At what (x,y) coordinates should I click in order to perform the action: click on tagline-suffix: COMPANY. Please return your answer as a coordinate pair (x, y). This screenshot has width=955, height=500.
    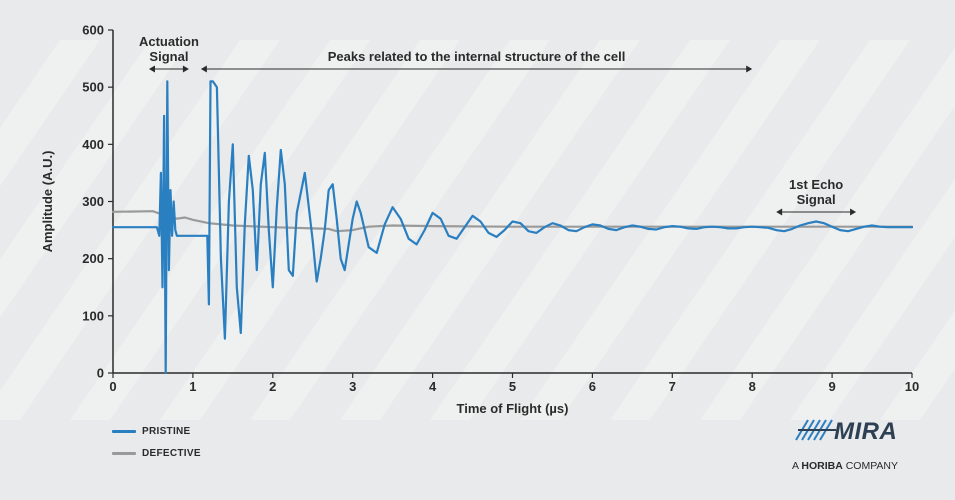
    Looking at the image, I should click on (872, 466).